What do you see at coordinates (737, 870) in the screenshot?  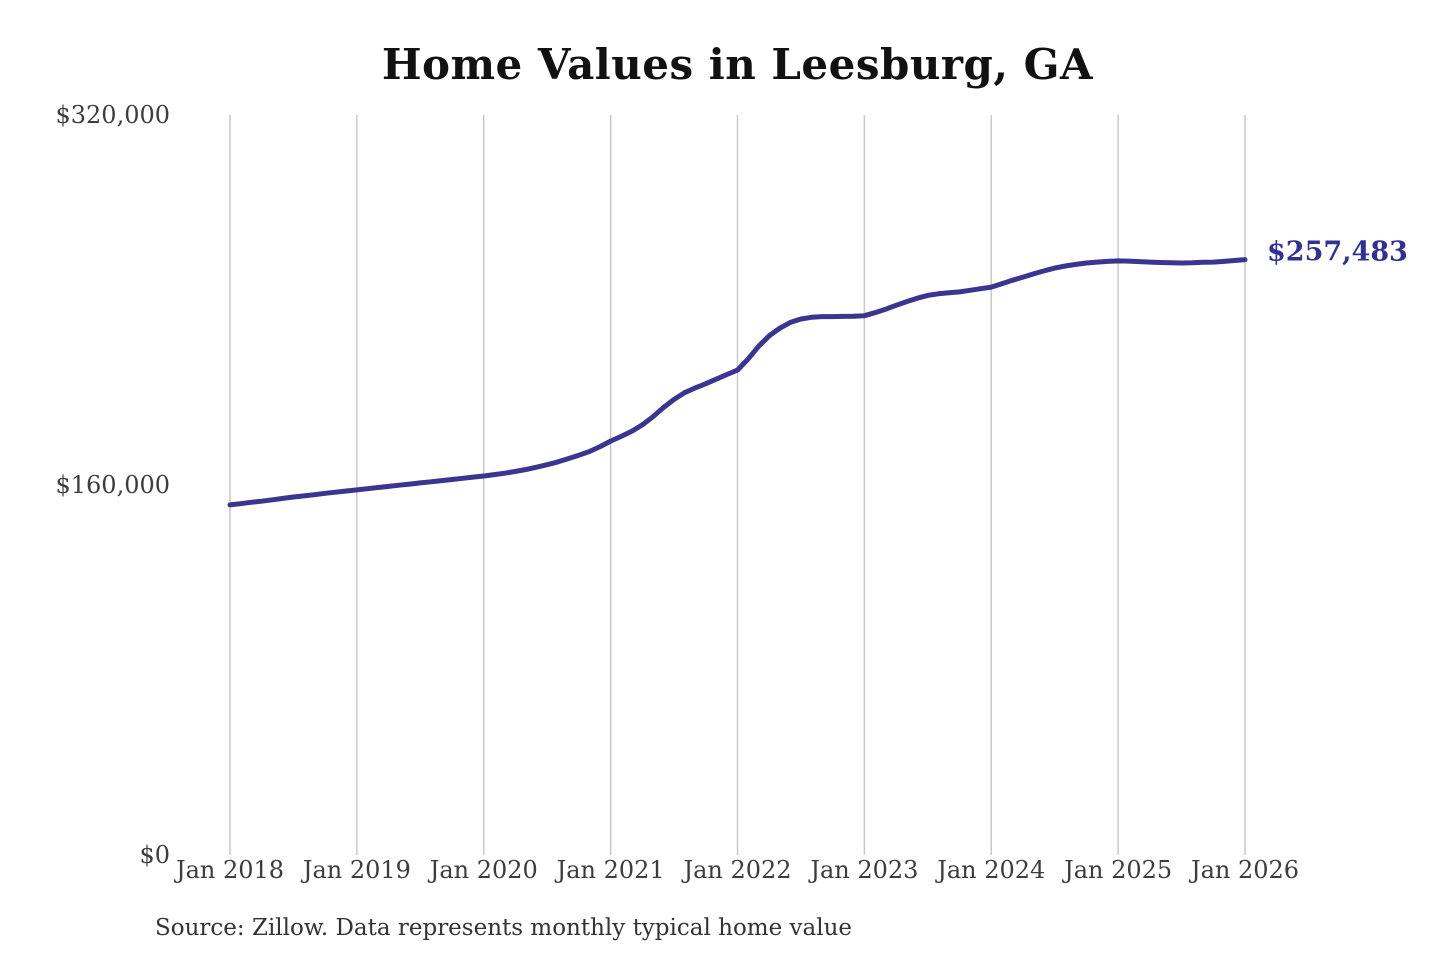 I see `x-axis-tick-label: Jan 2022` at bounding box center [737, 870].